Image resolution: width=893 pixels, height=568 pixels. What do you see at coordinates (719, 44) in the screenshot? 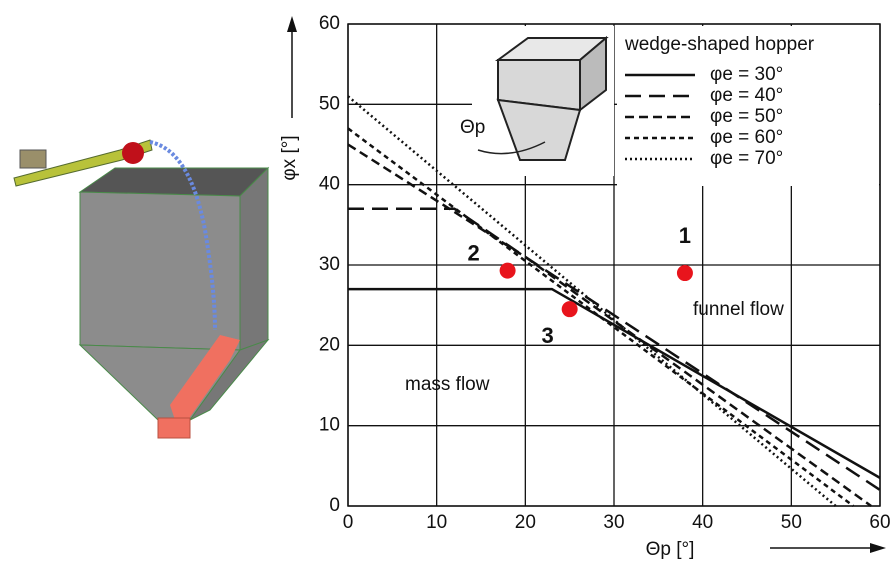
I see `legend-title: wedge-shaped hopper` at bounding box center [719, 44].